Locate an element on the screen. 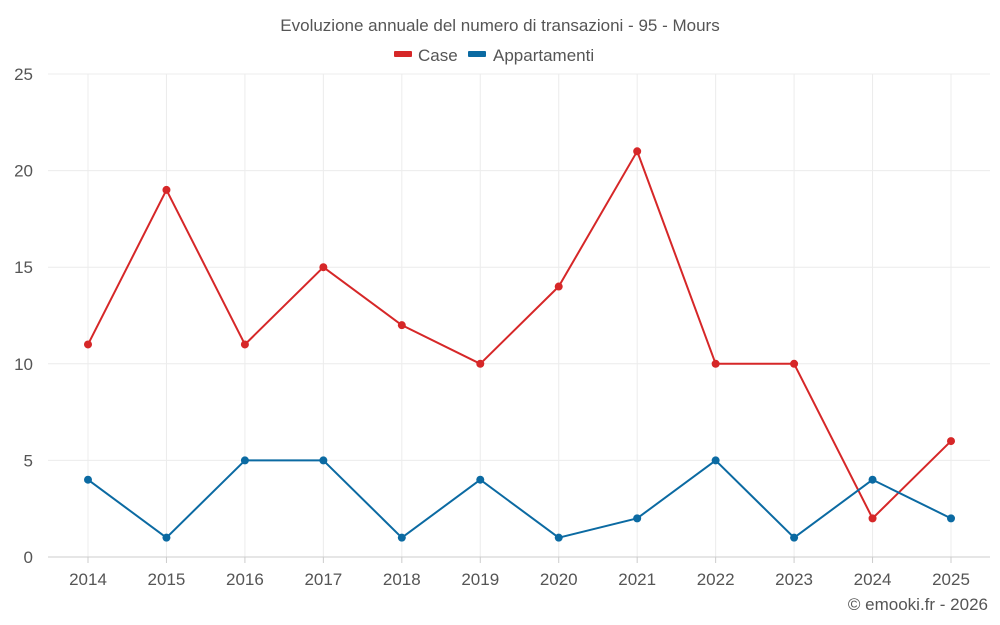 The height and width of the screenshot is (625, 1000). x-tick-label: 2019 is located at coordinates (480, 579).